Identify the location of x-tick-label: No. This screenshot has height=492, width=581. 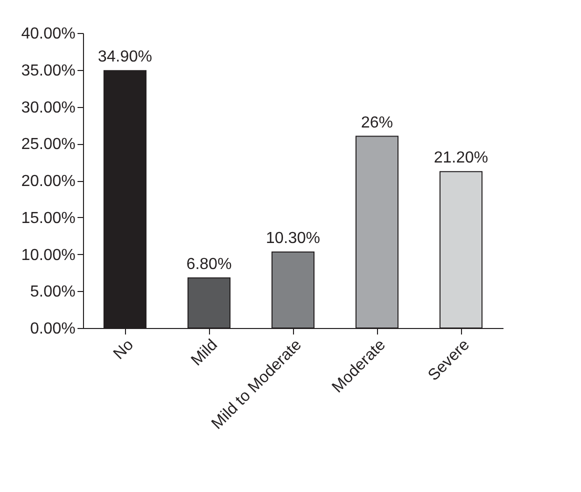
(124, 349).